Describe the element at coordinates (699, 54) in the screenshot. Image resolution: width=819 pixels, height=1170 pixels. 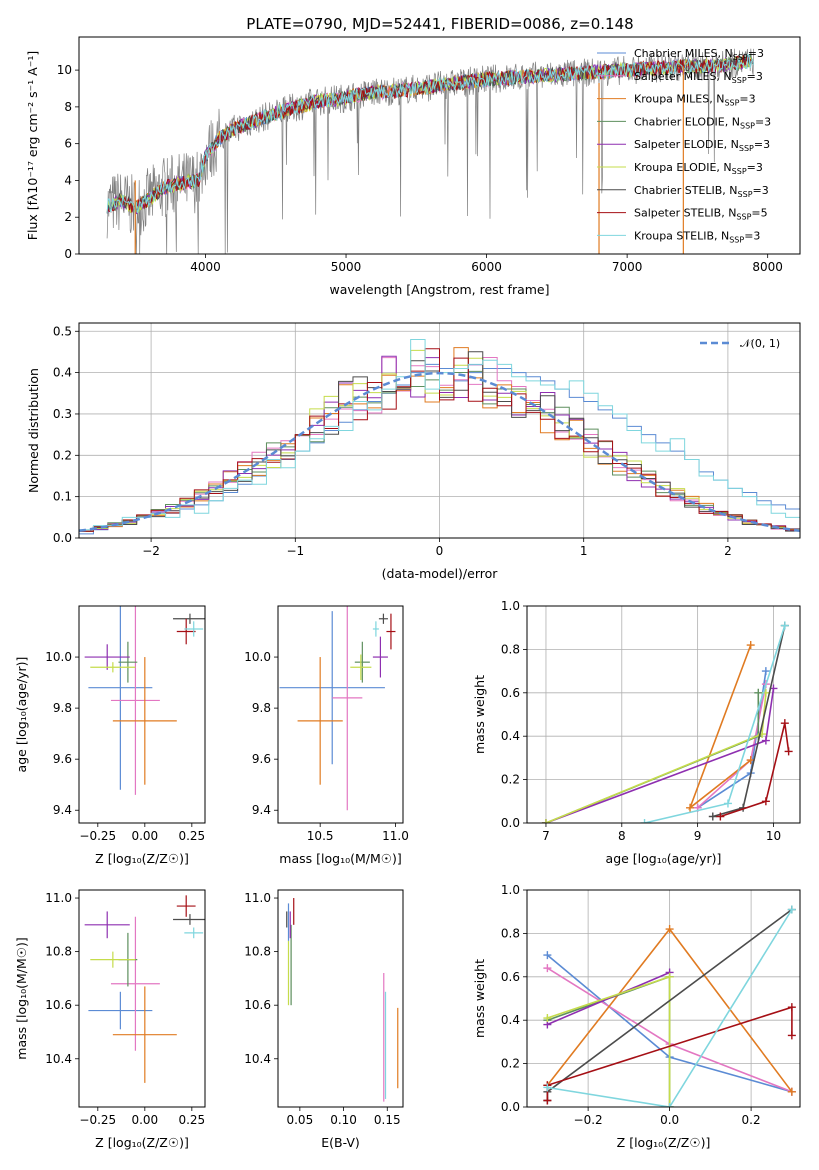
I see `legend-label: Chabrier MILES, NSSP=3` at that location.